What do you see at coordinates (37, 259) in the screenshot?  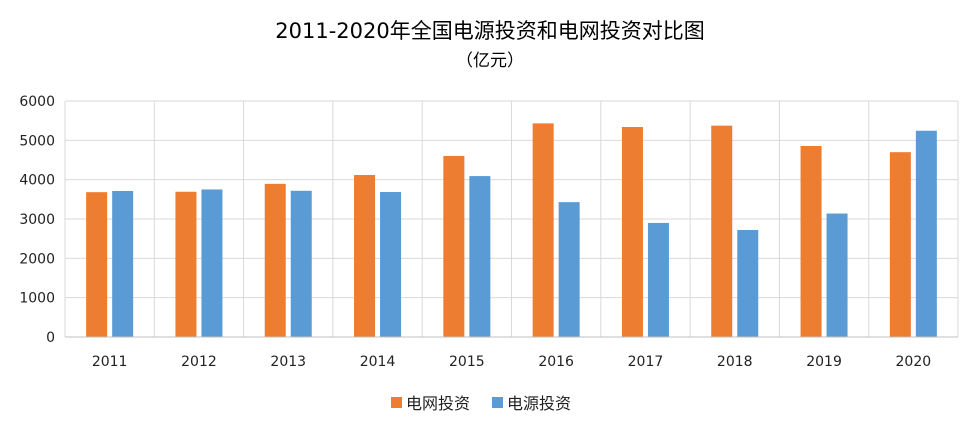 I see `y-tick-label: 2000` at bounding box center [37, 259].